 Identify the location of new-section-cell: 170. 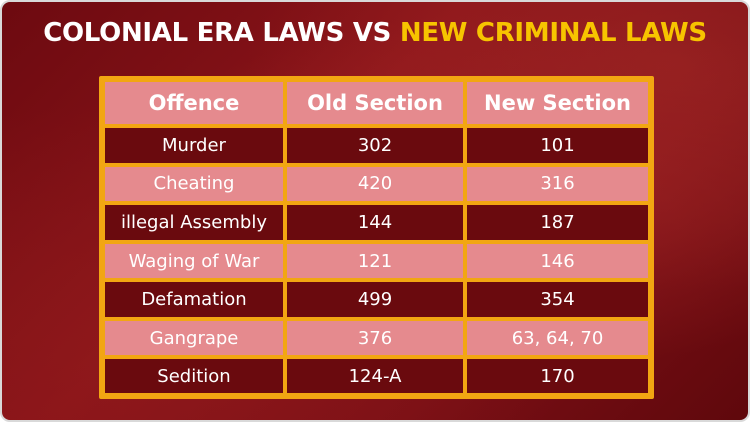
(556, 375).